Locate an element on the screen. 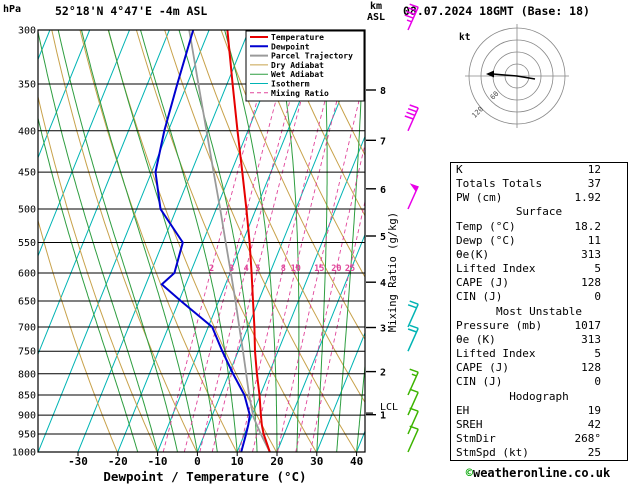 This screenshot has height=486, width=629. svg-text: 4 is located at coordinates (383, 283).